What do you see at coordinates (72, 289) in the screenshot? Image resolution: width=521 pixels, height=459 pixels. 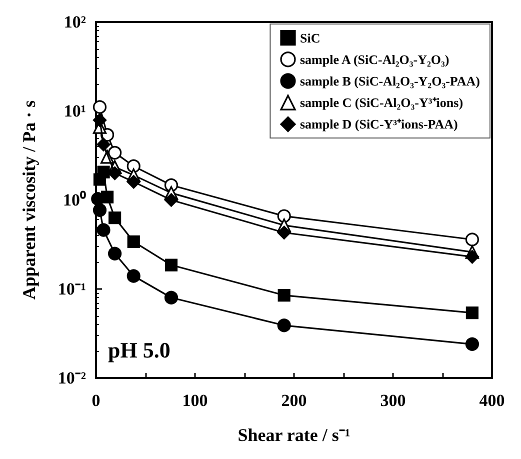 I see `y-tick-label: 10⁻¹` at bounding box center [72, 289].